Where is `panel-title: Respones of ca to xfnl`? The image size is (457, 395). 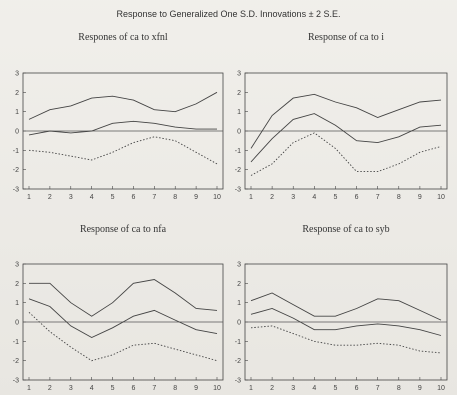
panel-title: Respones of ca to xfnl is located at coordinates (123, 37).